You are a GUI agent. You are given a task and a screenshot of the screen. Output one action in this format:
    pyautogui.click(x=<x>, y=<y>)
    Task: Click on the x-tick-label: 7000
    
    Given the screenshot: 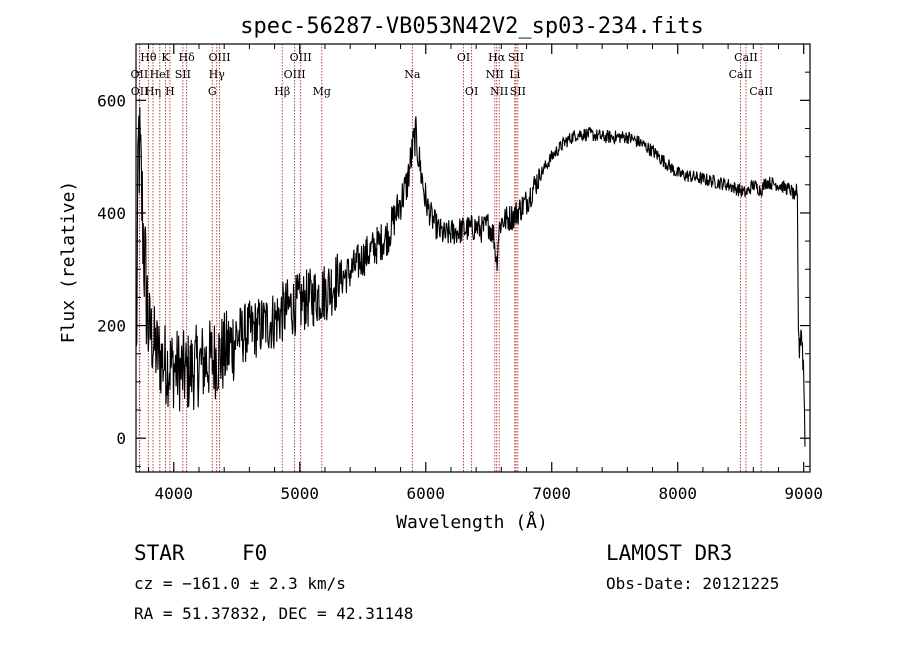 What is the action you would take?
    pyautogui.click(x=551, y=493)
    